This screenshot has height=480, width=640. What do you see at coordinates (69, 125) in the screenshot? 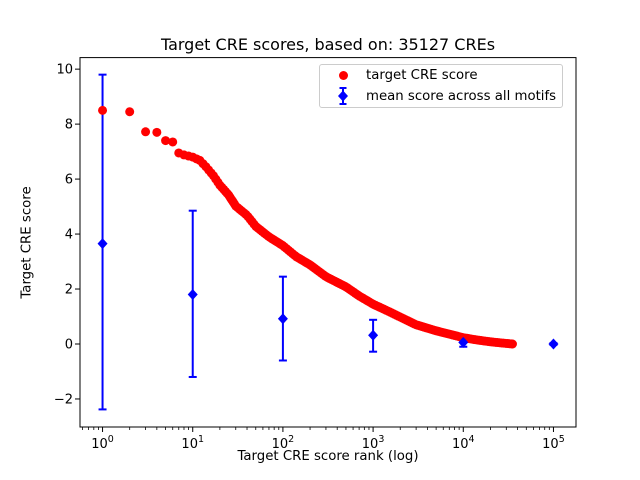
I see `y-tick-label: 8` at bounding box center [69, 125].